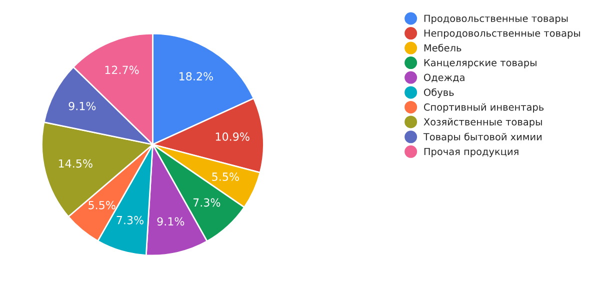 The width and height of the screenshot is (599, 289). I want to click on legend-label: Одежда, so click(444, 78).